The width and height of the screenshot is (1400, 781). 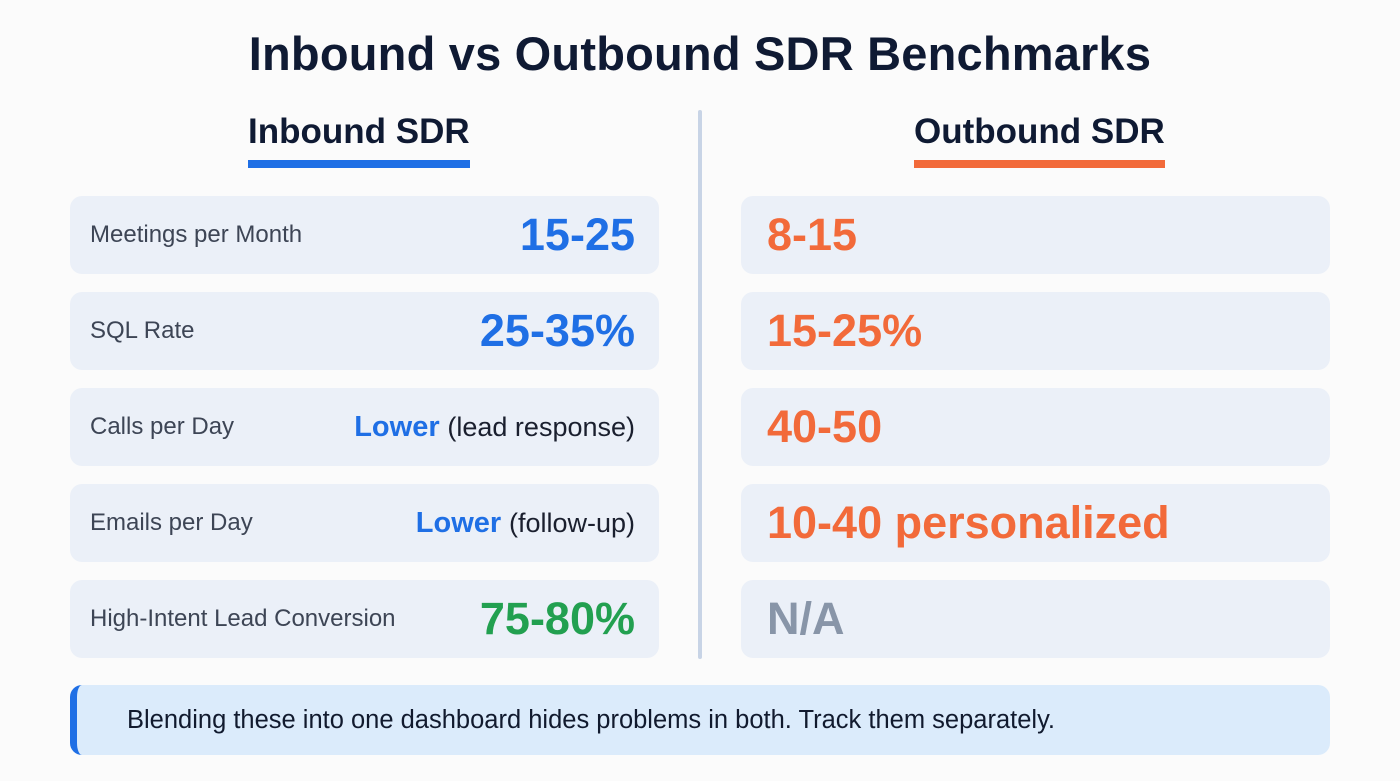 I want to click on inbound-value: 25-35%, so click(x=557, y=330).